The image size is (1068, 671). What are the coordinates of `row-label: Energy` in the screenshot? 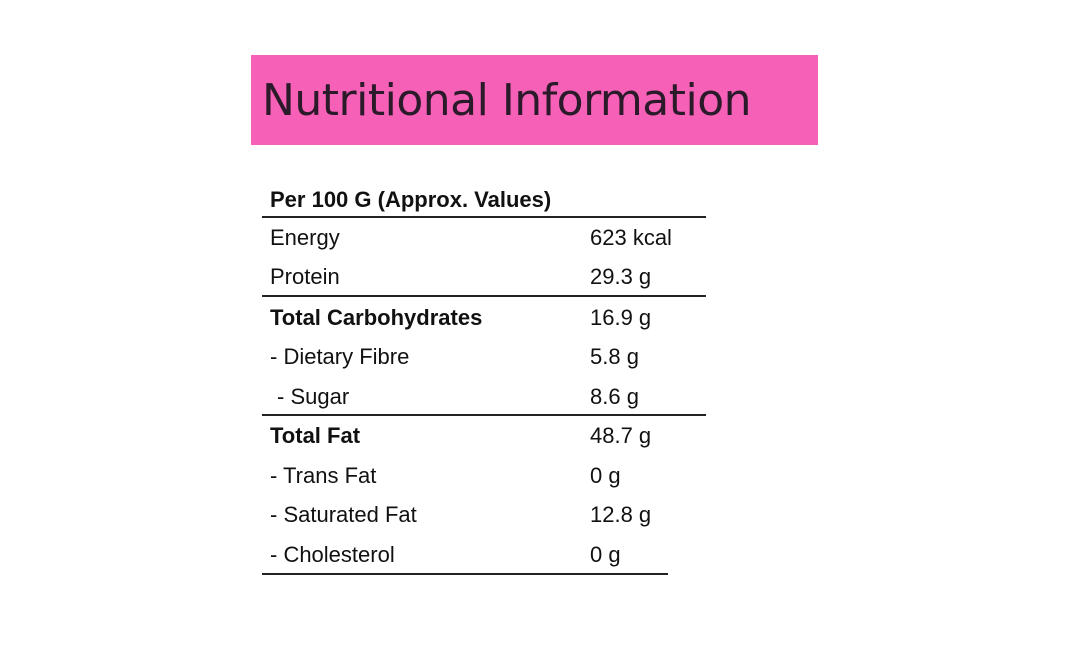 It's located at (305, 237).